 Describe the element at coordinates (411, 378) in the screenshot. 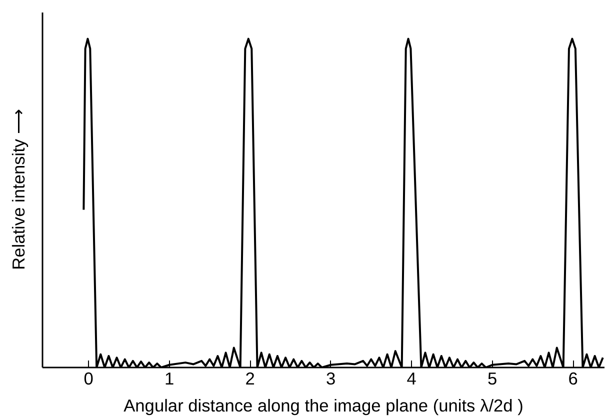

I see `x-tick-label: 4` at that location.